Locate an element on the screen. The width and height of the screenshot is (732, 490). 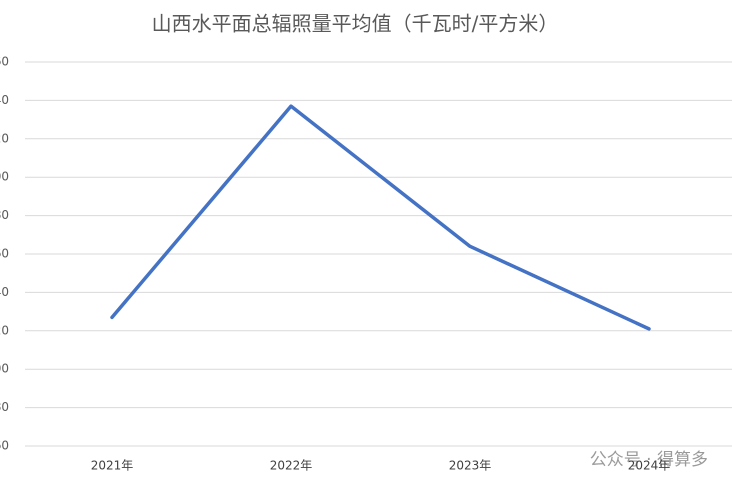
y-tick-label: 1380 is located at coordinates (4, 407).